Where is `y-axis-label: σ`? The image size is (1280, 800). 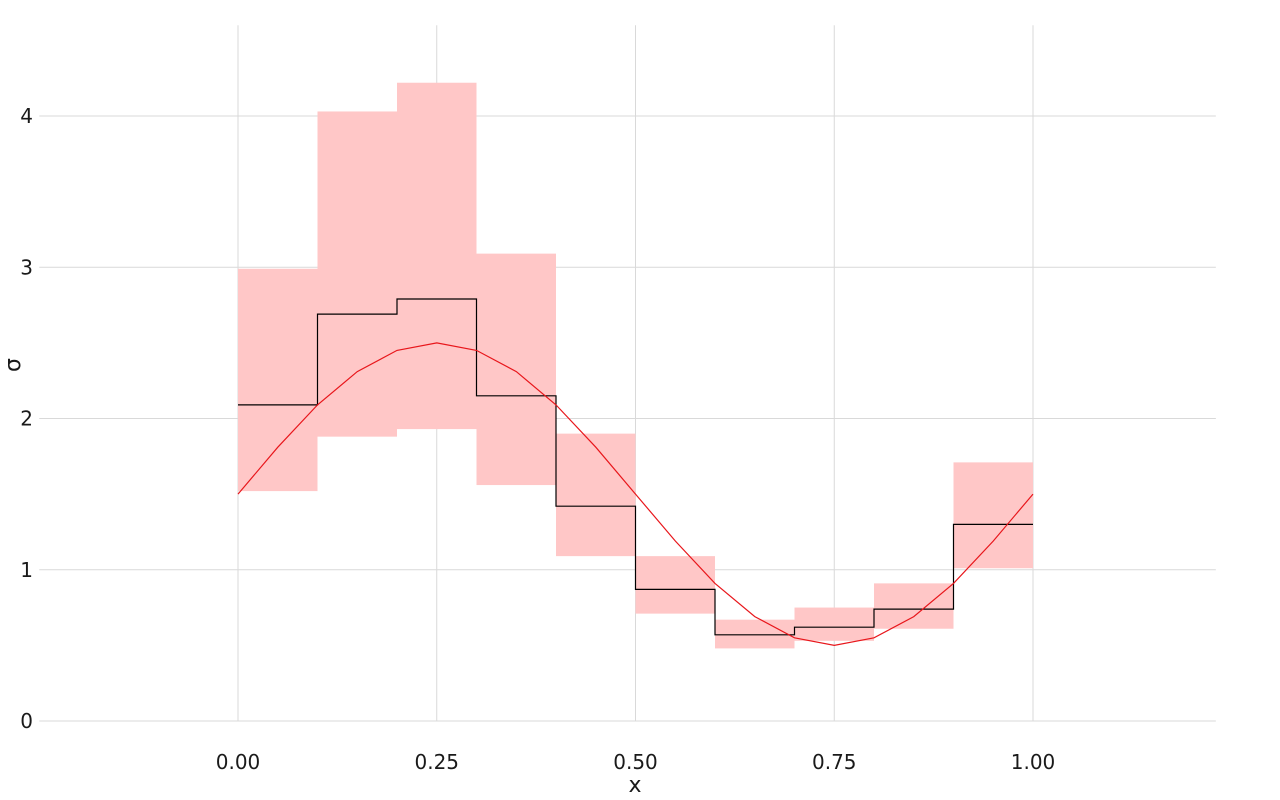
y-axis-label: σ is located at coordinates (13, 365).